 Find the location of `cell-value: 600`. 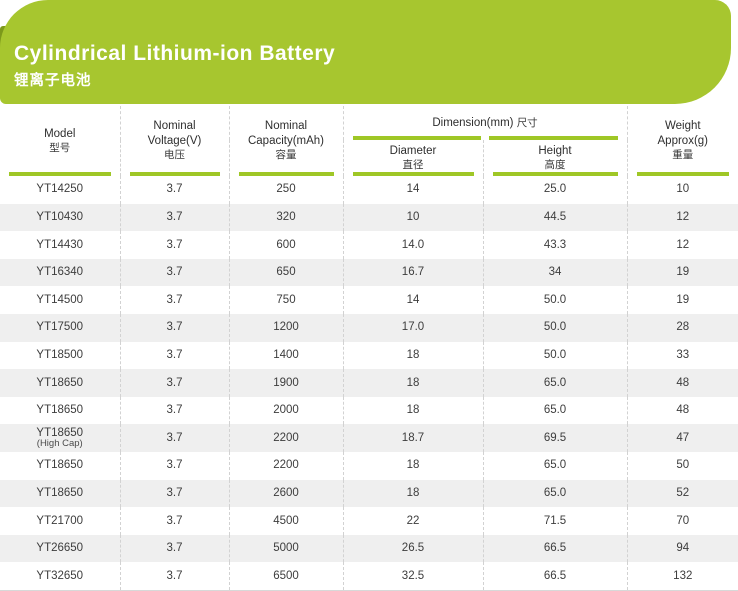

cell-value: 600 is located at coordinates (286, 244).